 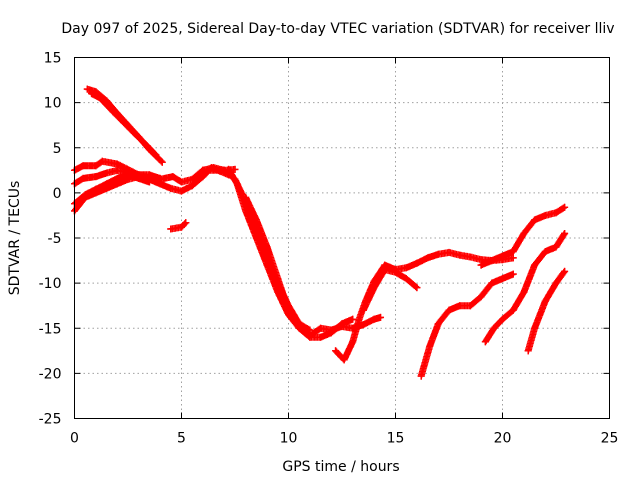 I want to click on y-tick-label: 0, so click(x=57, y=194).